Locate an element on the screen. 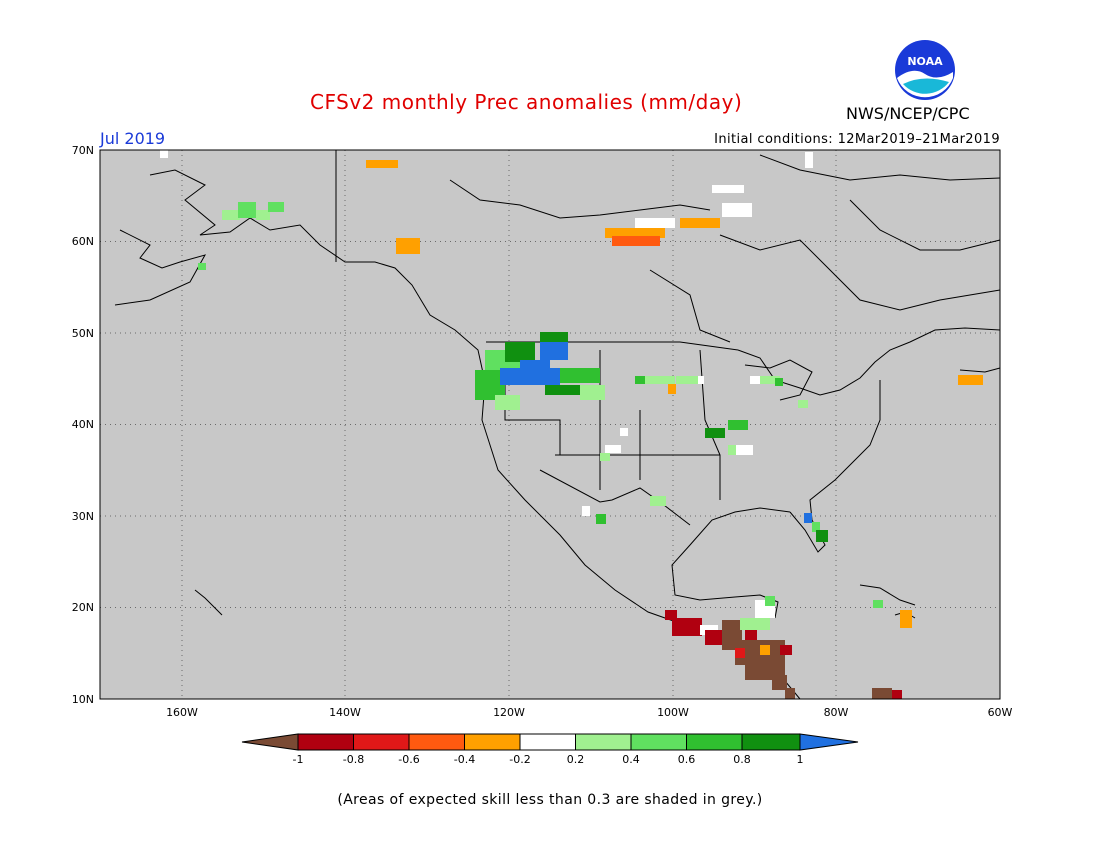 Image resolution: width=1100 pixels, height=850 pixels. lat-tick-label: 10N is located at coordinates (83, 699).